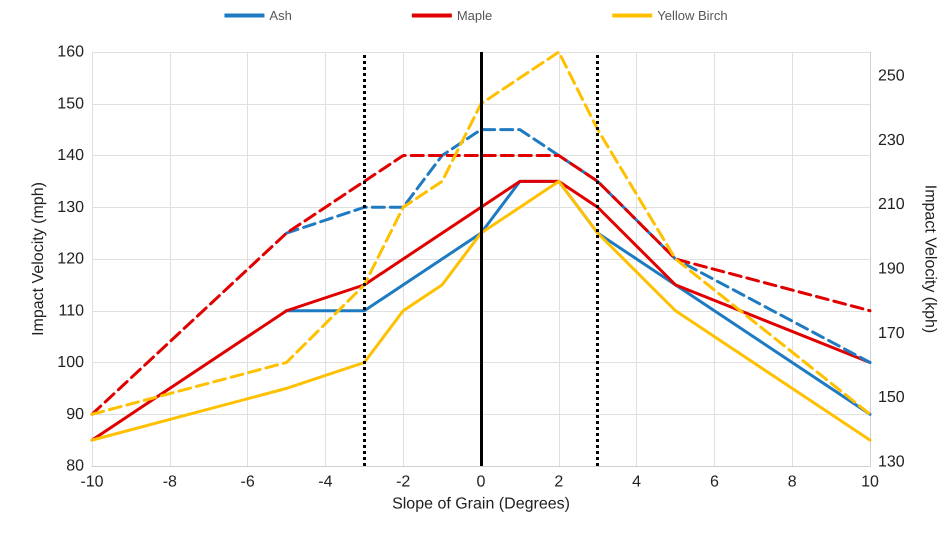 This screenshot has height=542, width=952. Describe the element at coordinates (891, 140) in the screenshot. I see `y2-tick-label: 230` at that location.